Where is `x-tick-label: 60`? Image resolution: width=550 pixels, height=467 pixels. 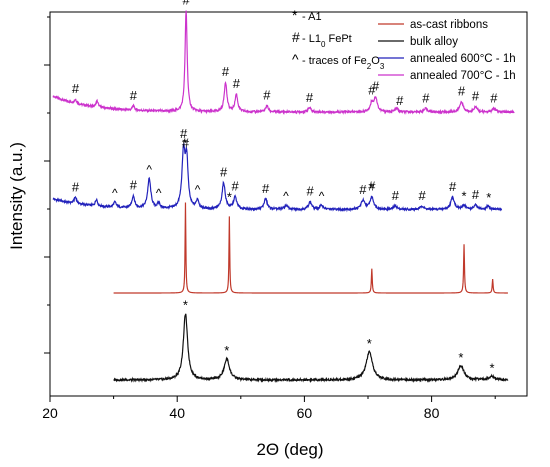
x-tick-label: 60 is located at coordinates (305, 413).